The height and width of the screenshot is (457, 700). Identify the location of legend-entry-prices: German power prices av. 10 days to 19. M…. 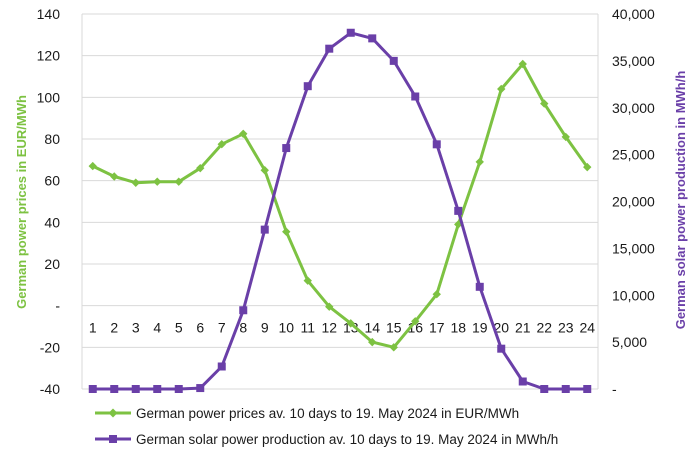
(307, 413).